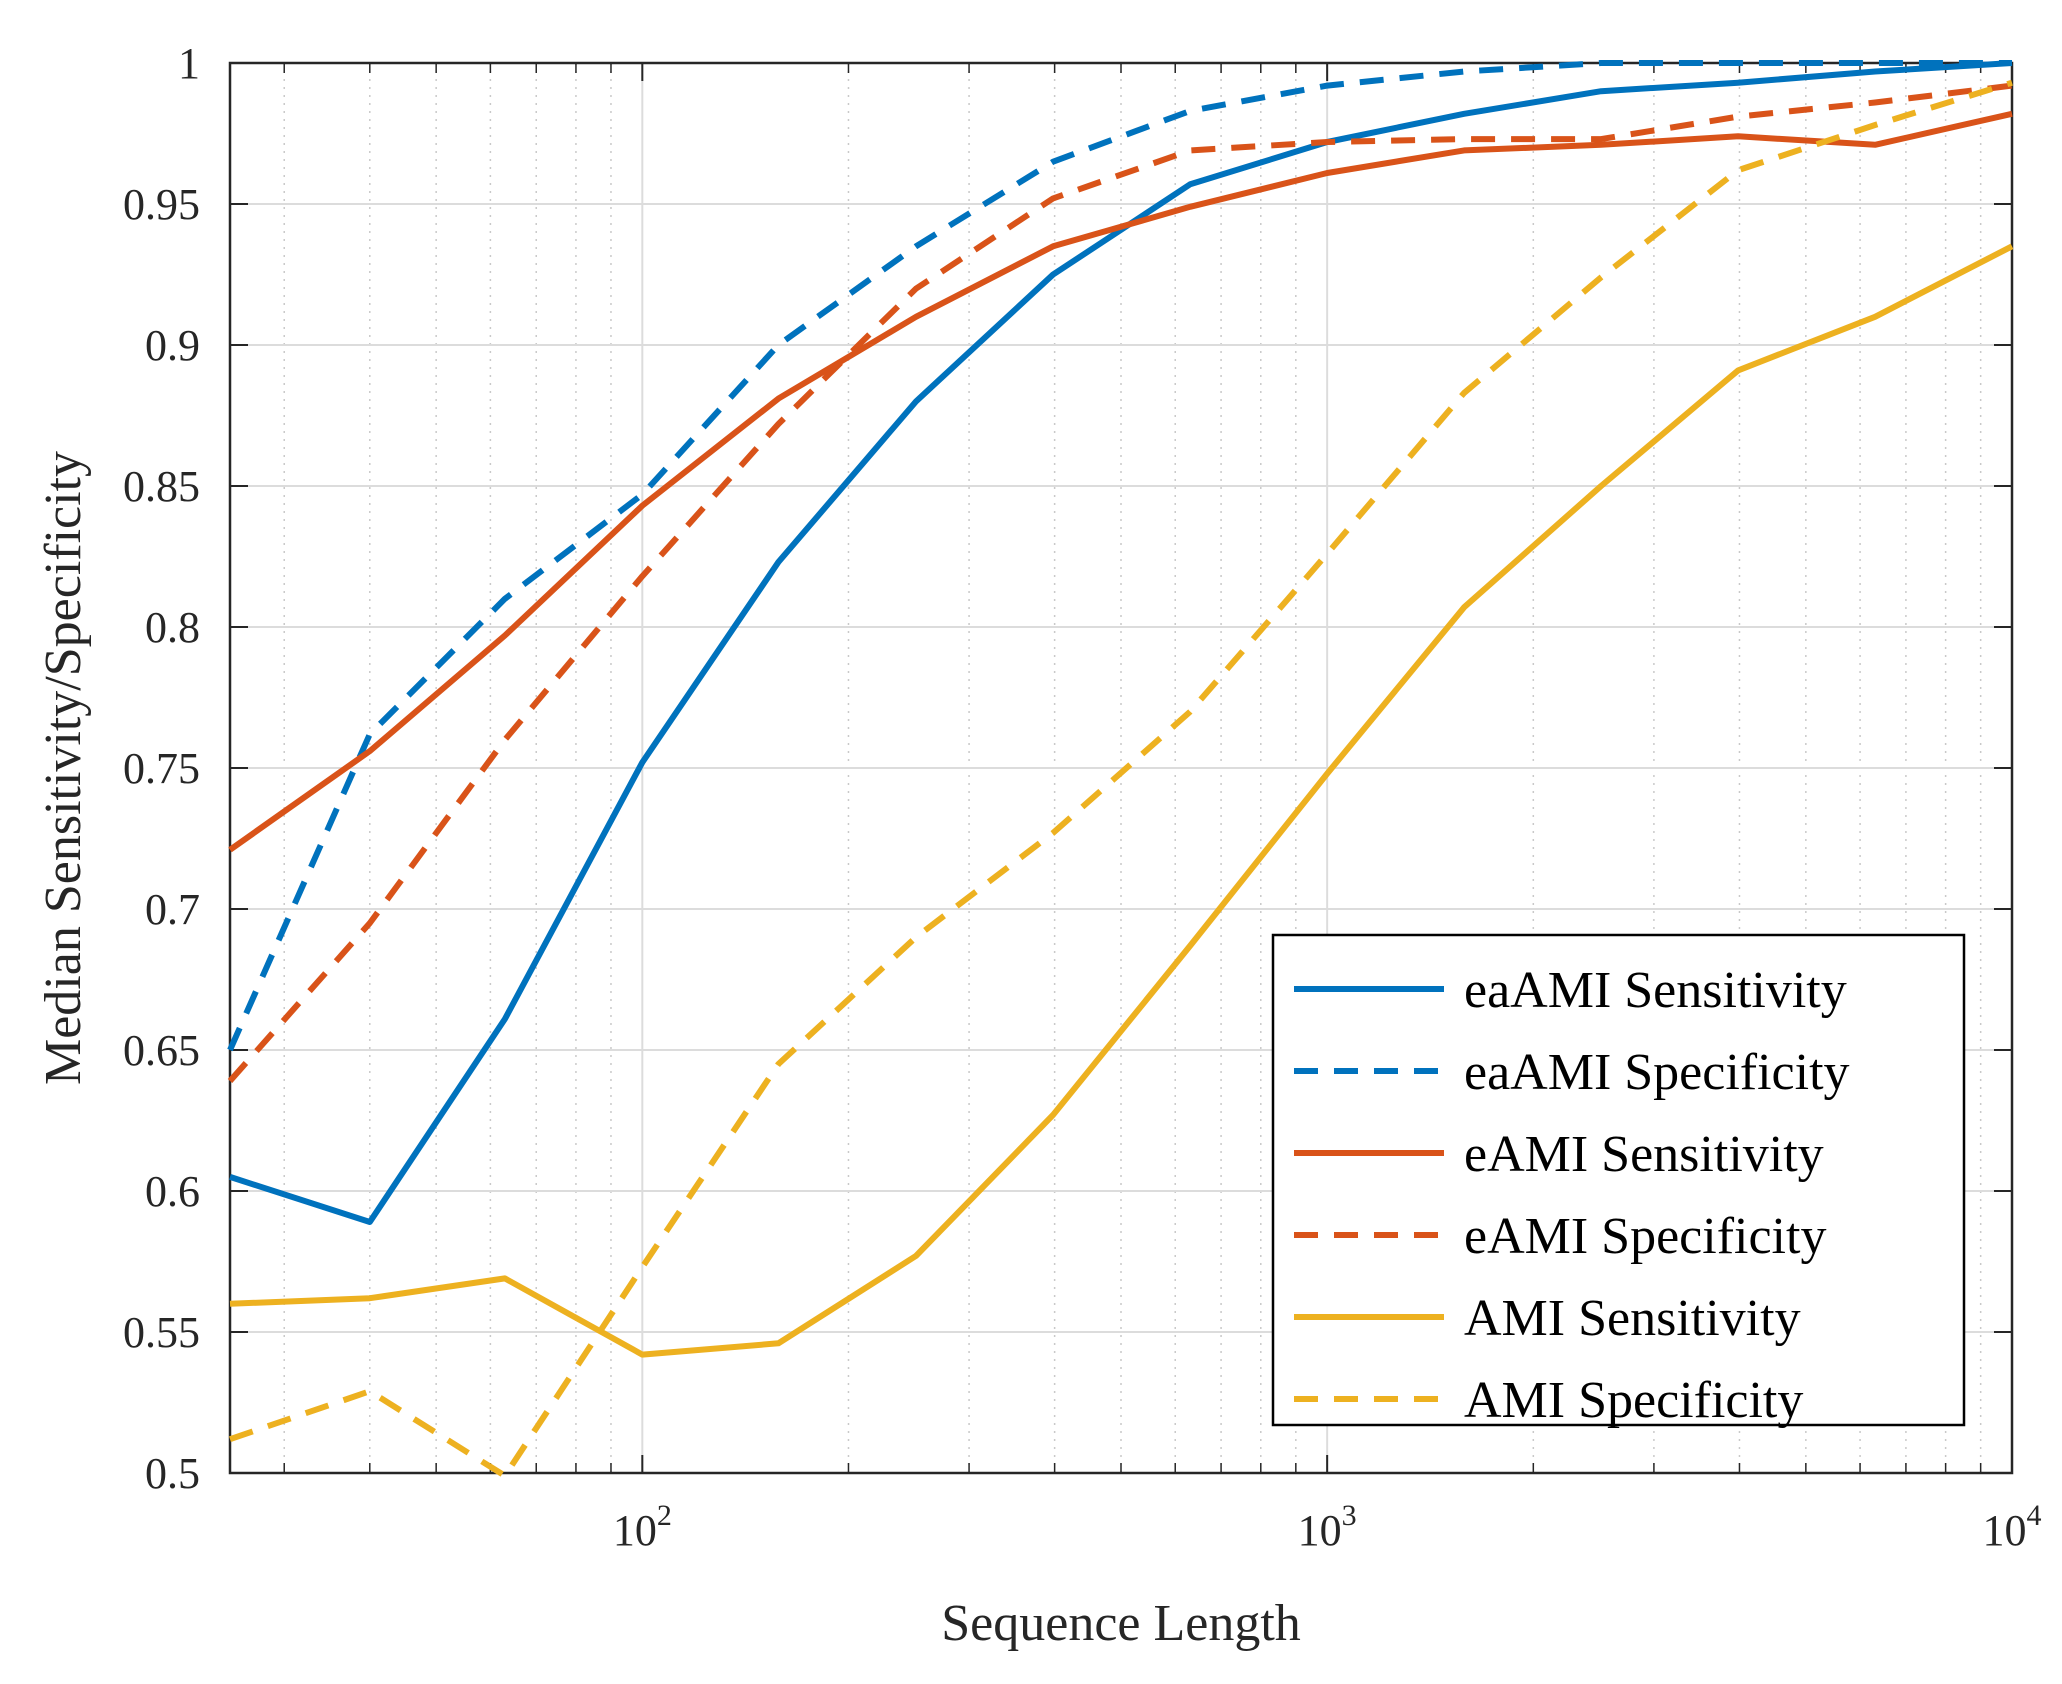  Describe the element at coordinates (172, 1473) in the screenshot. I see `y-tick-label: 0.5` at that location.